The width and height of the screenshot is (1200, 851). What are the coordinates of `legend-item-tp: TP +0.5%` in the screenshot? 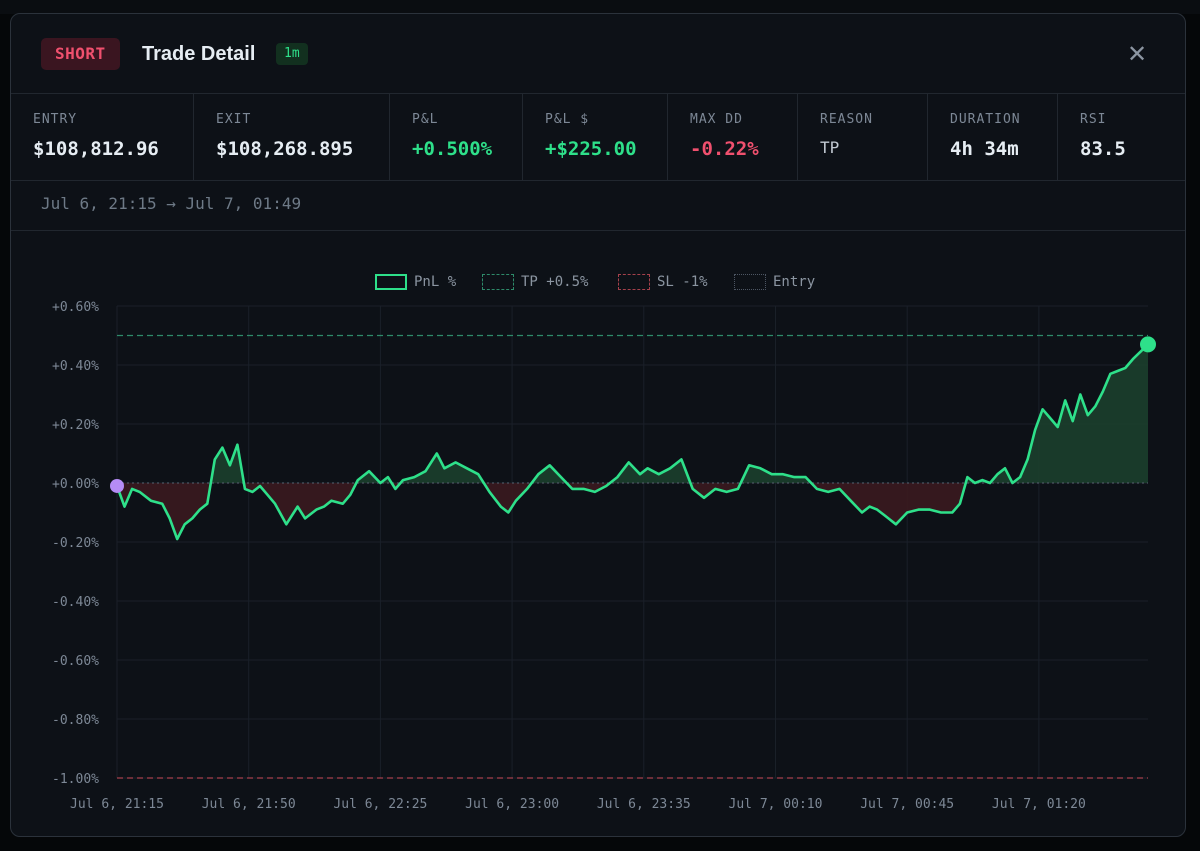 It's located at (535, 282).